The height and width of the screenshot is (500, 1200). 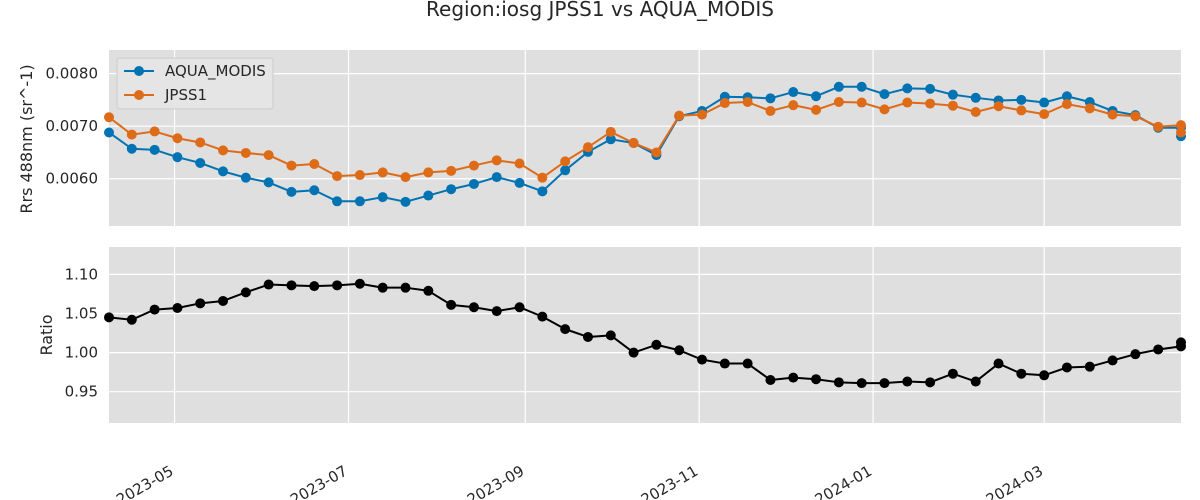 What do you see at coordinates (81, 392) in the screenshot?
I see `y-tick-label: 0.95` at bounding box center [81, 392].